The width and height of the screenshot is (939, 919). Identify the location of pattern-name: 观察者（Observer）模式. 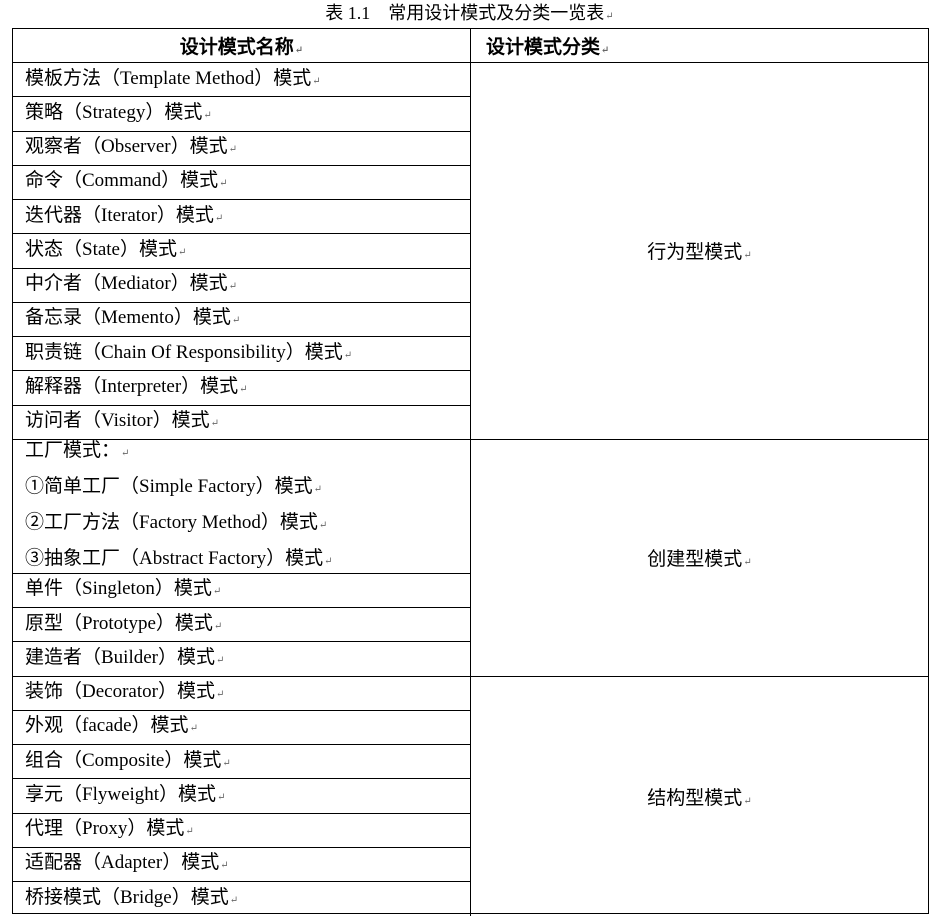
(247, 148).